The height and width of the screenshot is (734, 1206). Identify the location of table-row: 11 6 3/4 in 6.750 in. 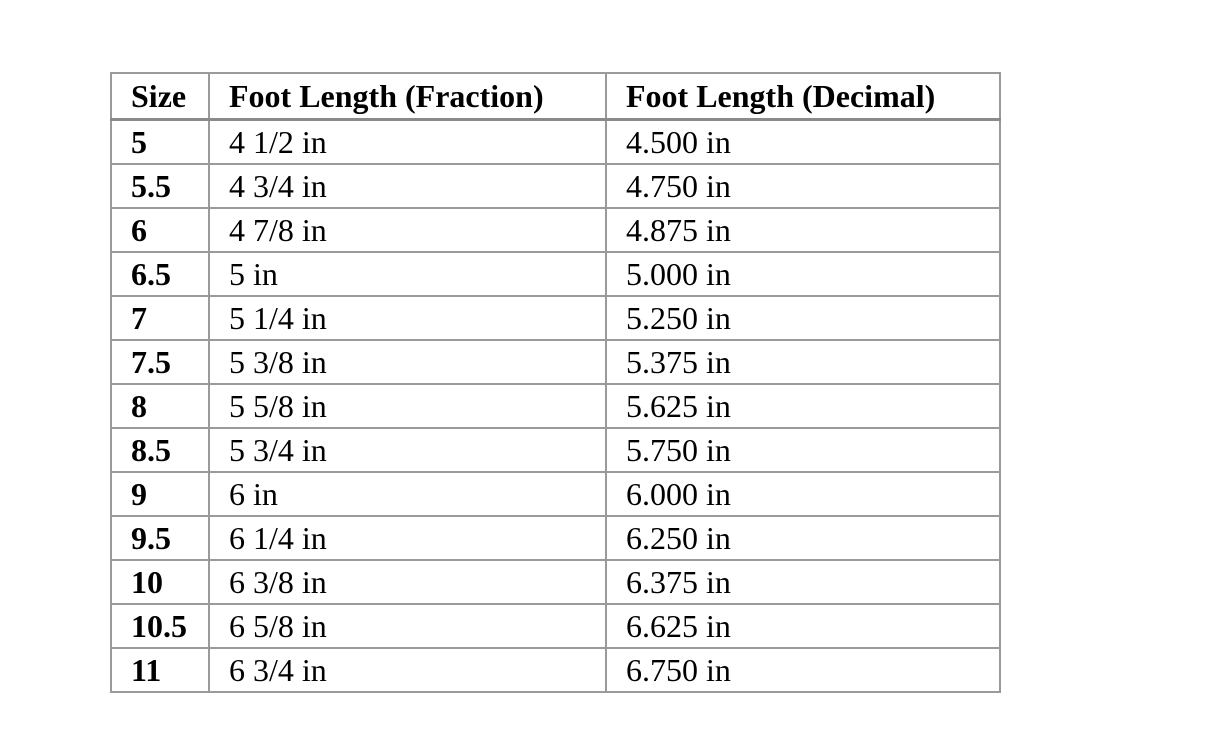
(555, 670).